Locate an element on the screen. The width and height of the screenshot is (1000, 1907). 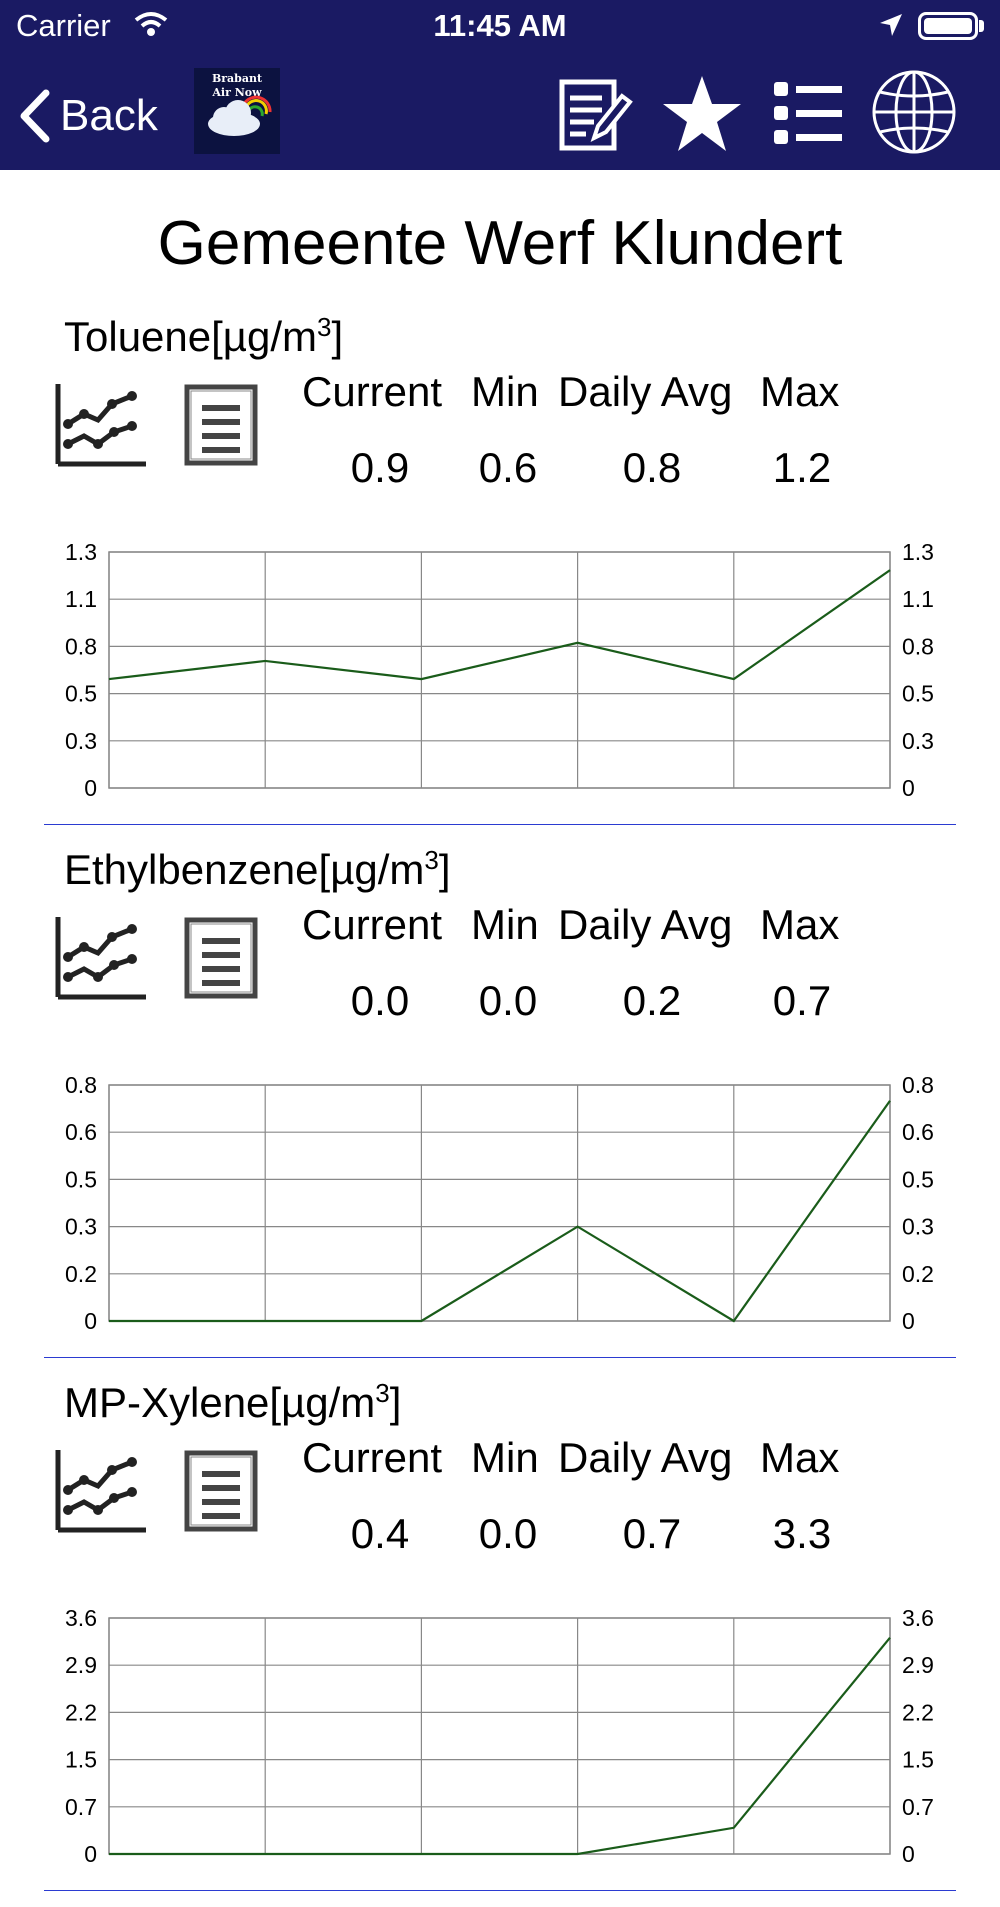
status-time: 11:45 AM is located at coordinates (500, 25).